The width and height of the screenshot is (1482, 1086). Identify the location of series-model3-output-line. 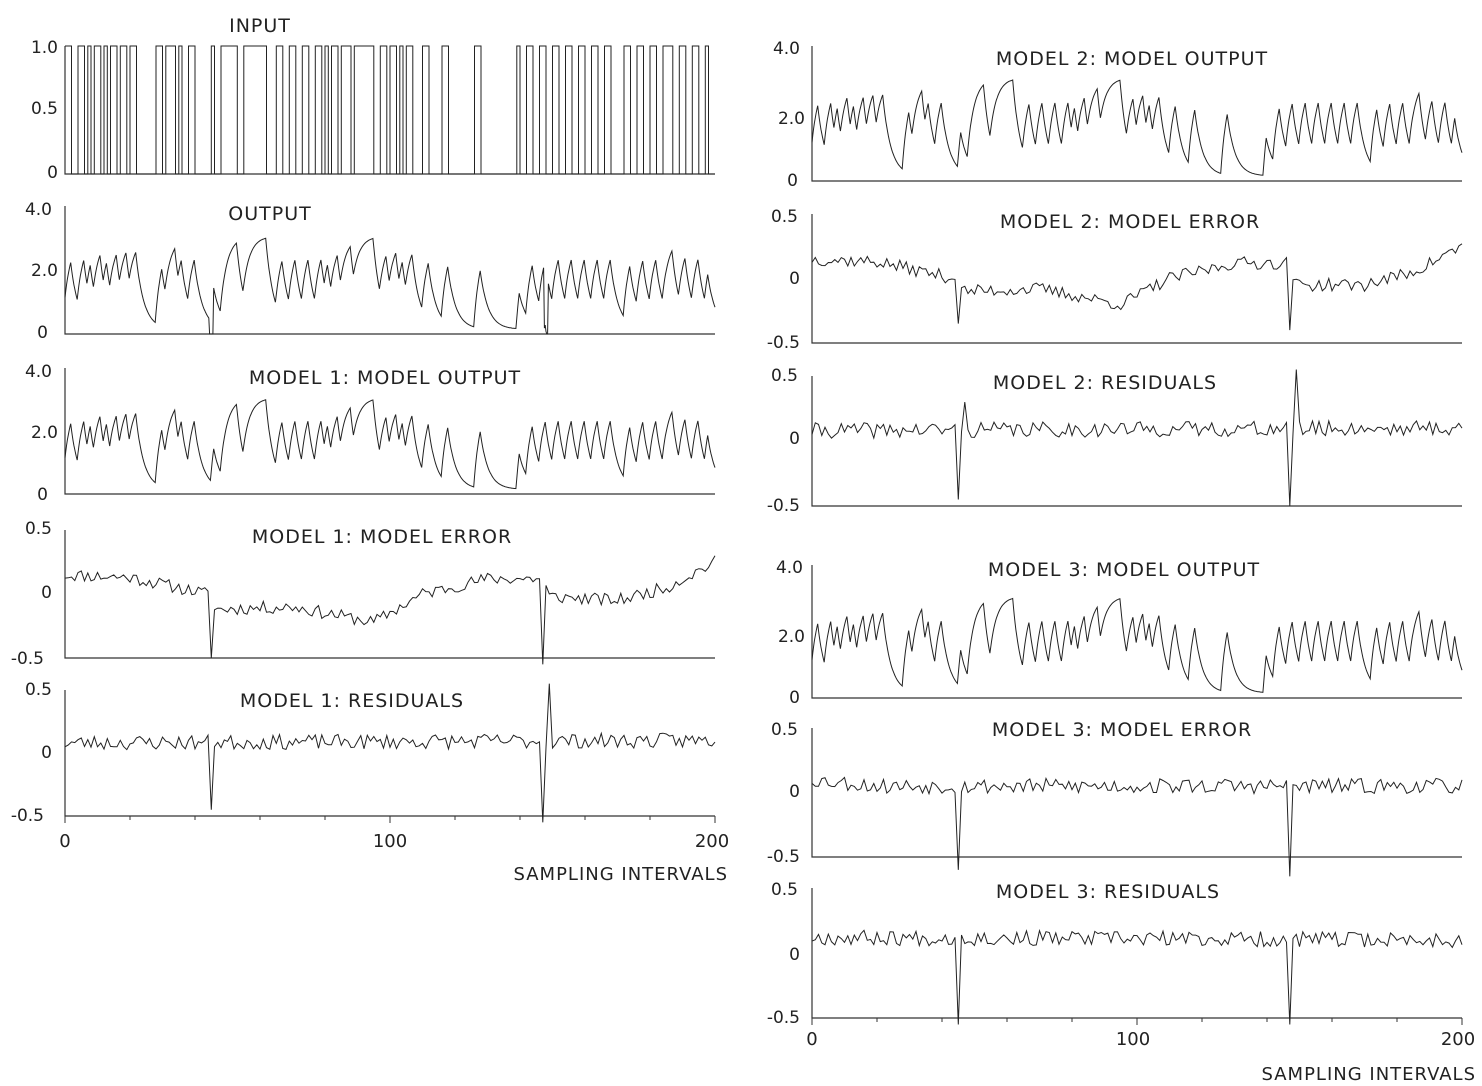
(1137, 645).